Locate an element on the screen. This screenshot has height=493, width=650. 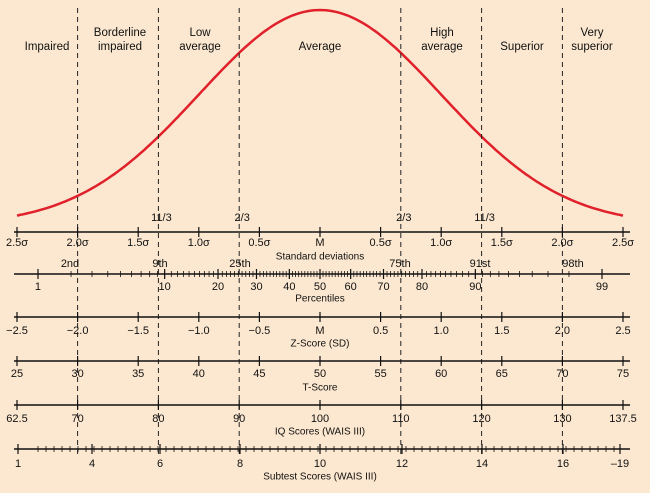
category-label: Superior is located at coordinates (522, 47).